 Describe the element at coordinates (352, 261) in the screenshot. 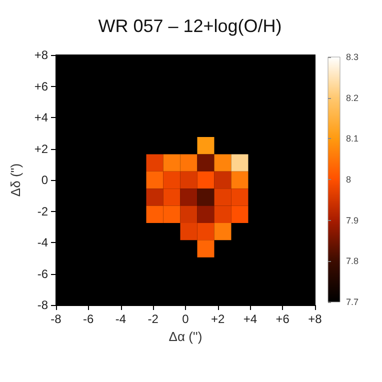

I see `color-bar-label: 7.8` at that location.